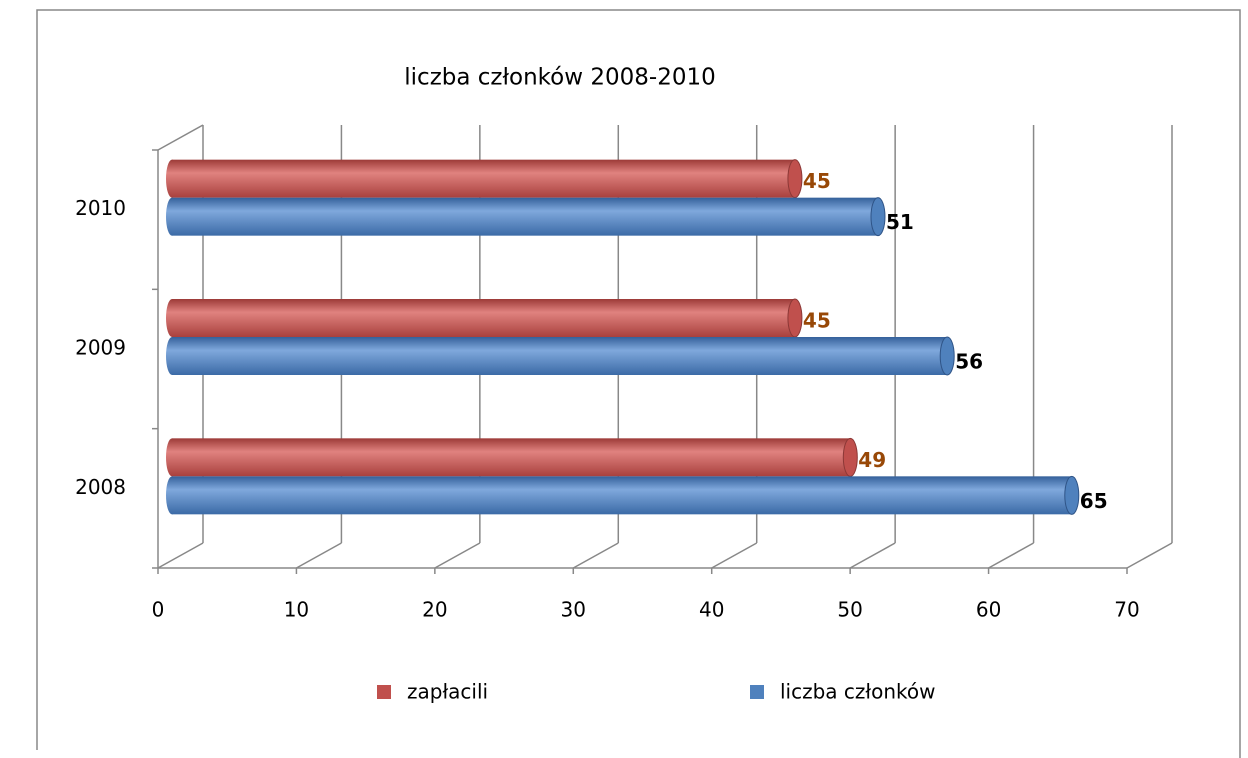 The image size is (1248, 758). What do you see at coordinates (857, 692) in the screenshot?
I see `legend-label: liczba członków` at bounding box center [857, 692].